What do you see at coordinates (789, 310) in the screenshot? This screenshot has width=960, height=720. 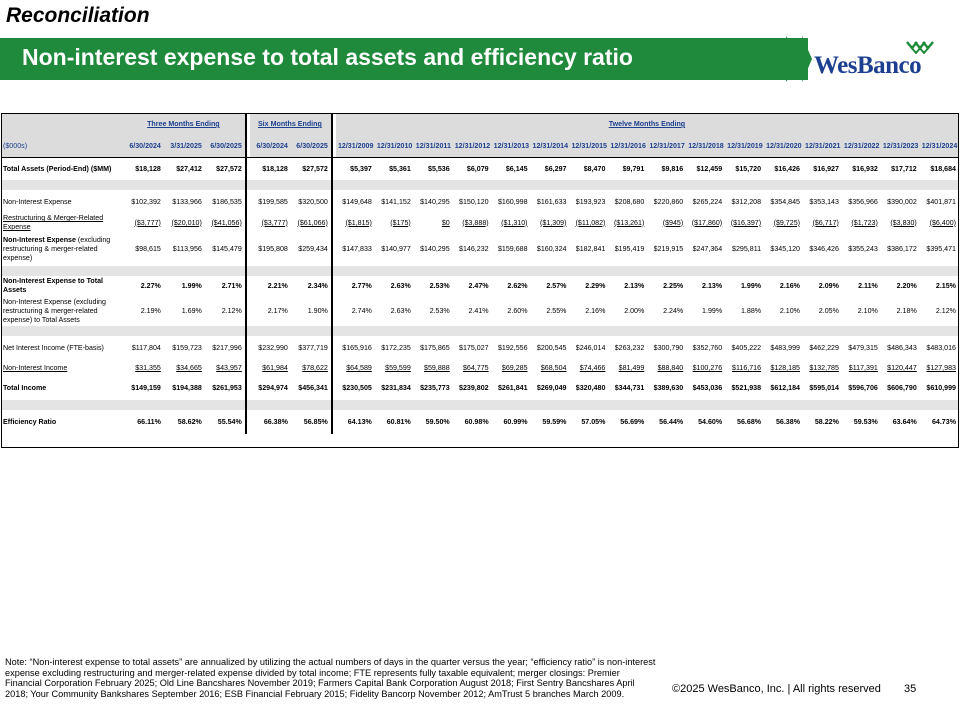 I see `table-cell: 2.10%` at bounding box center [789, 310].